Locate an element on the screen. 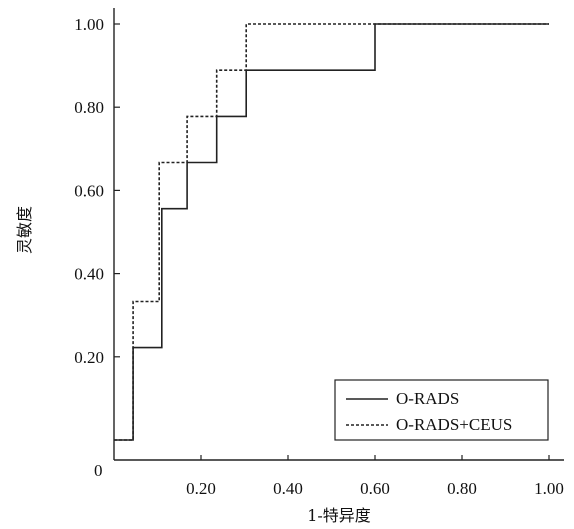 Image resolution: width=574 pixels, height=529 pixels. x-tick-label: 0.20 is located at coordinates (201, 488).